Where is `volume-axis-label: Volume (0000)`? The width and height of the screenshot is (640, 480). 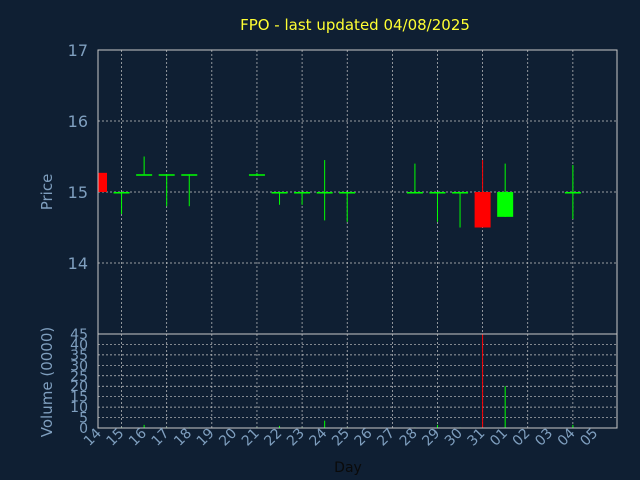
volume-axis-label: Volume (0000) is located at coordinates (47, 382).